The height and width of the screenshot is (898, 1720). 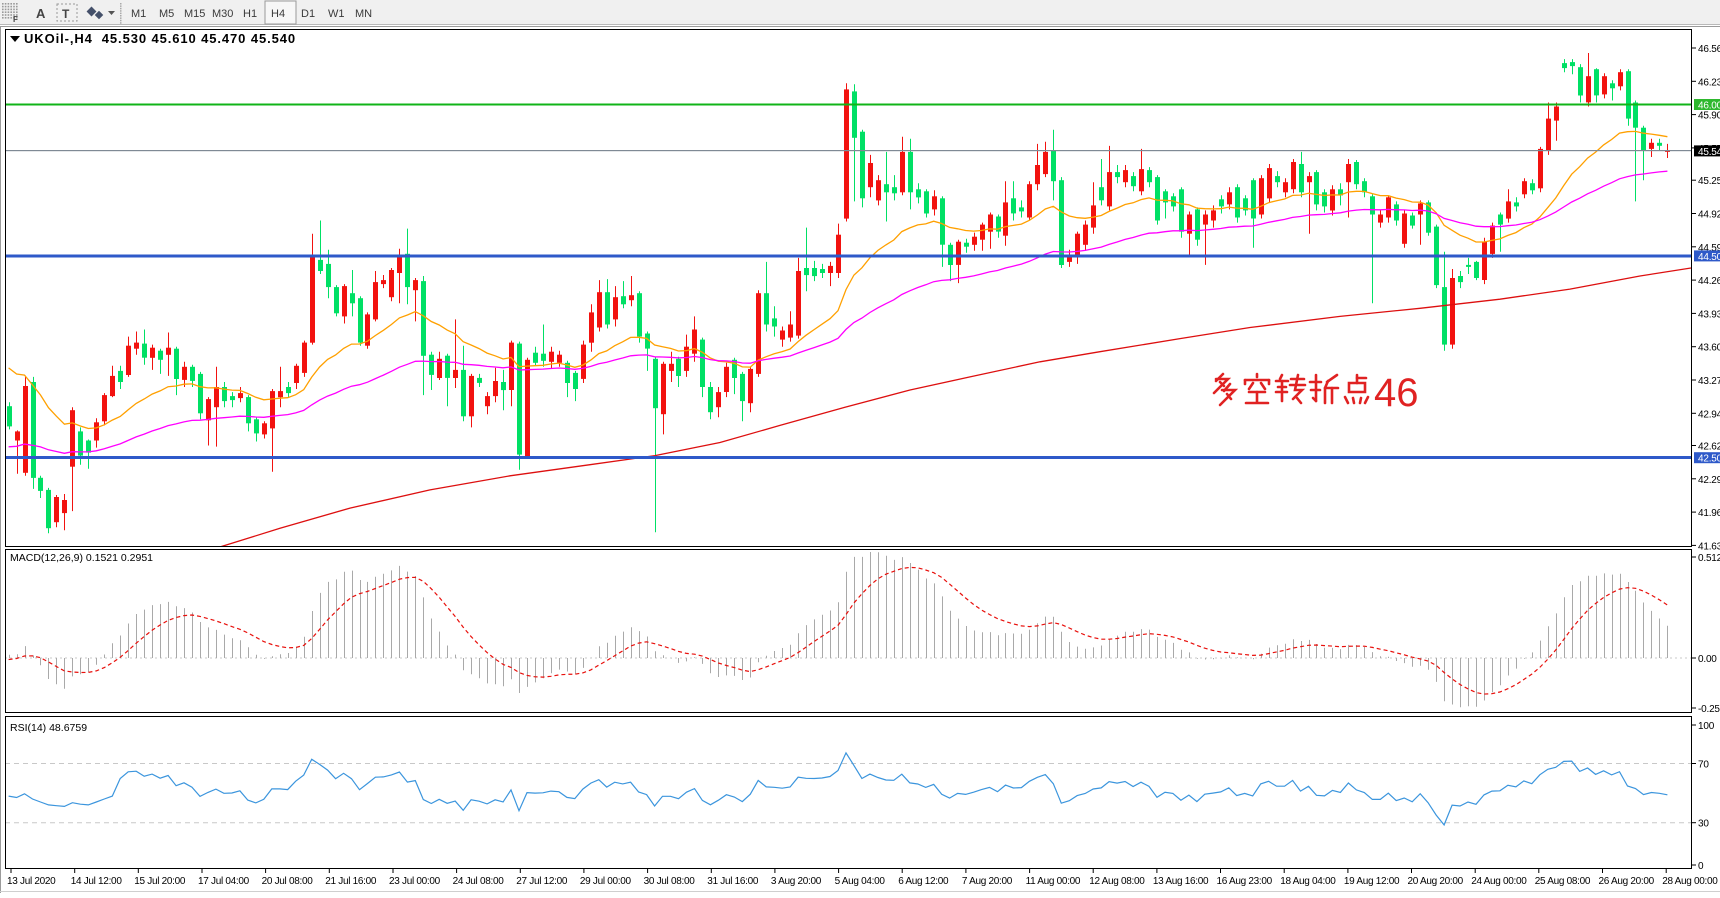 I want to click on svg-text: M1, so click(x=138, y=14).